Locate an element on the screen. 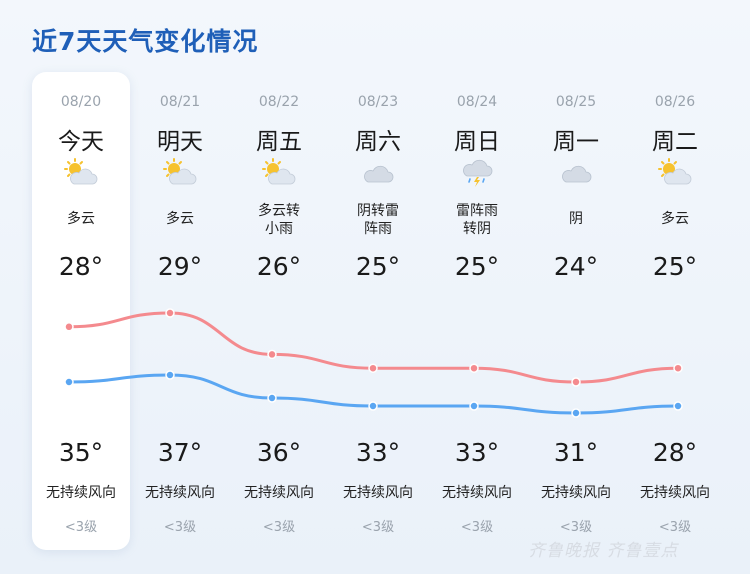  condition-line: 阵雨 is located at coordinates (378, 229).